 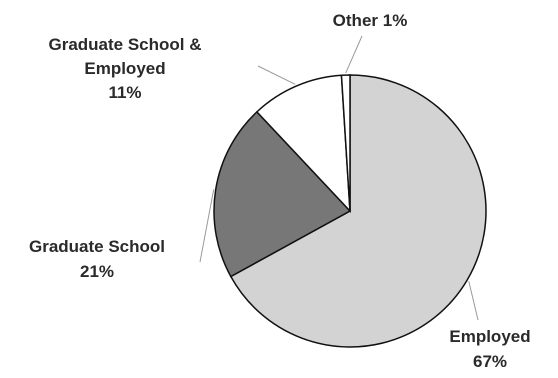 What do you see at coordinates (489, 349) in the screenshot?
I see `label-employed: Employed 67%` at bounding box center [489, 349].